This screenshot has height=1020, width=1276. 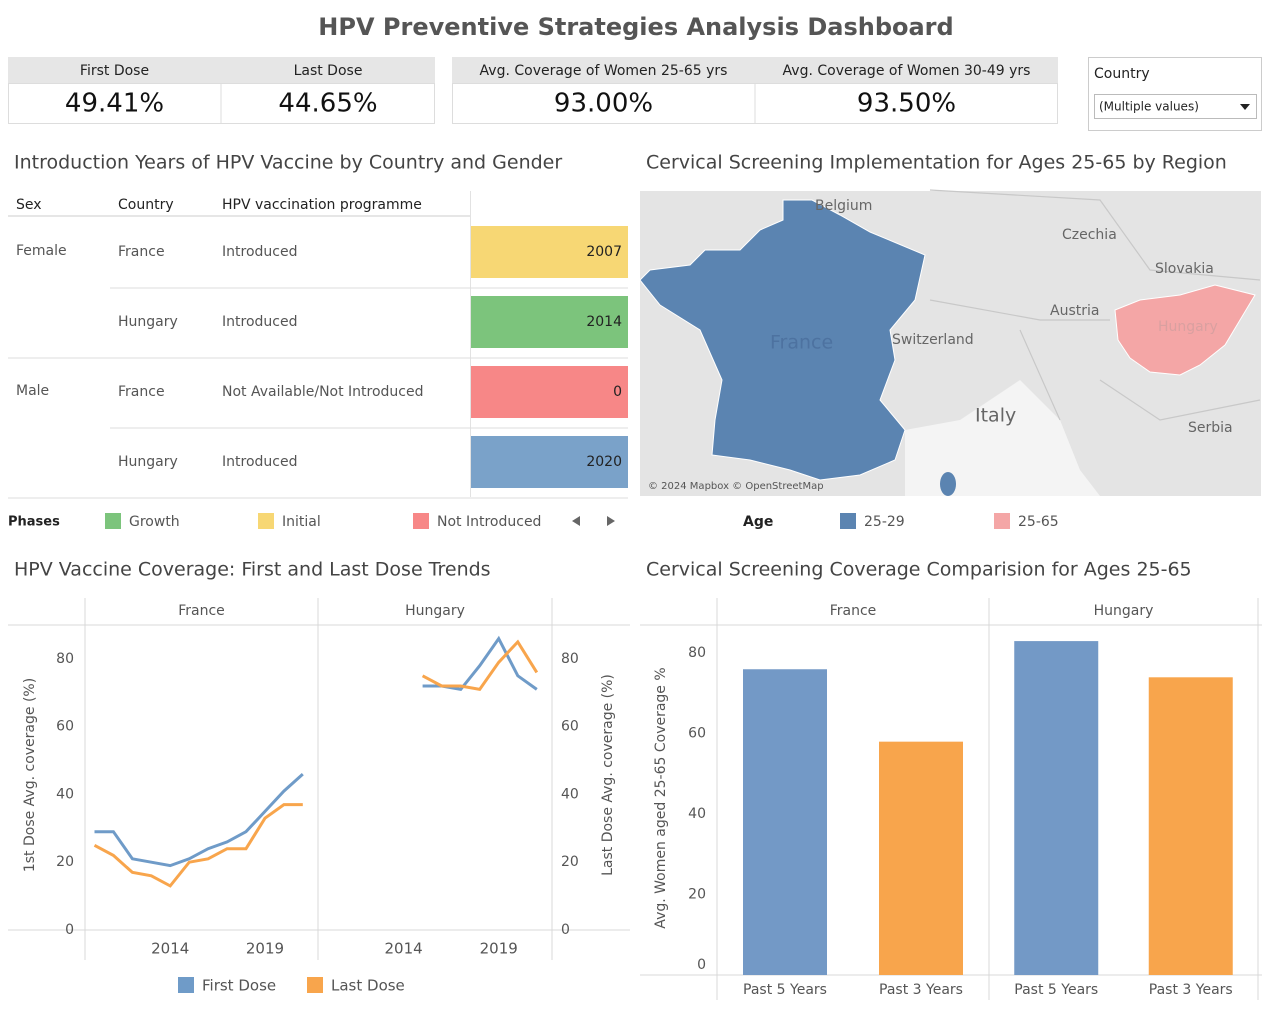 I want to click on legend-next, so click(x=611, y=521).